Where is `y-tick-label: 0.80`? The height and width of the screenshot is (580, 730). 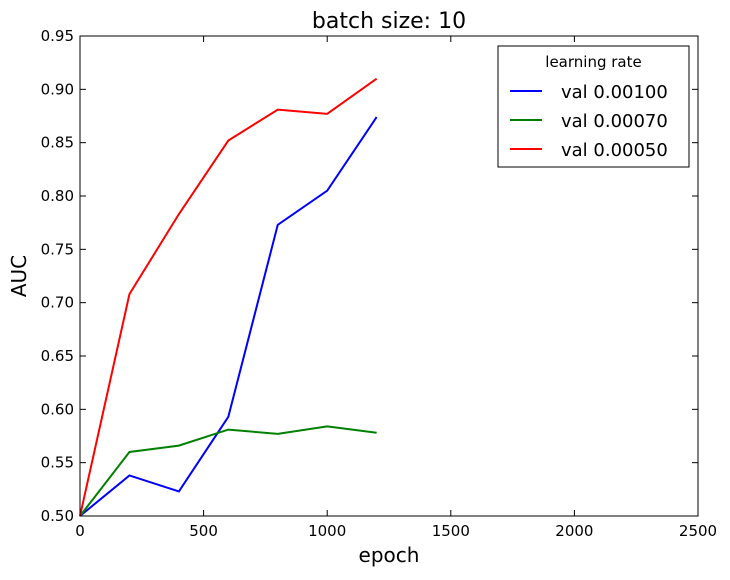
y-tick-label: 0.80 is located at coordinates (57, 196).